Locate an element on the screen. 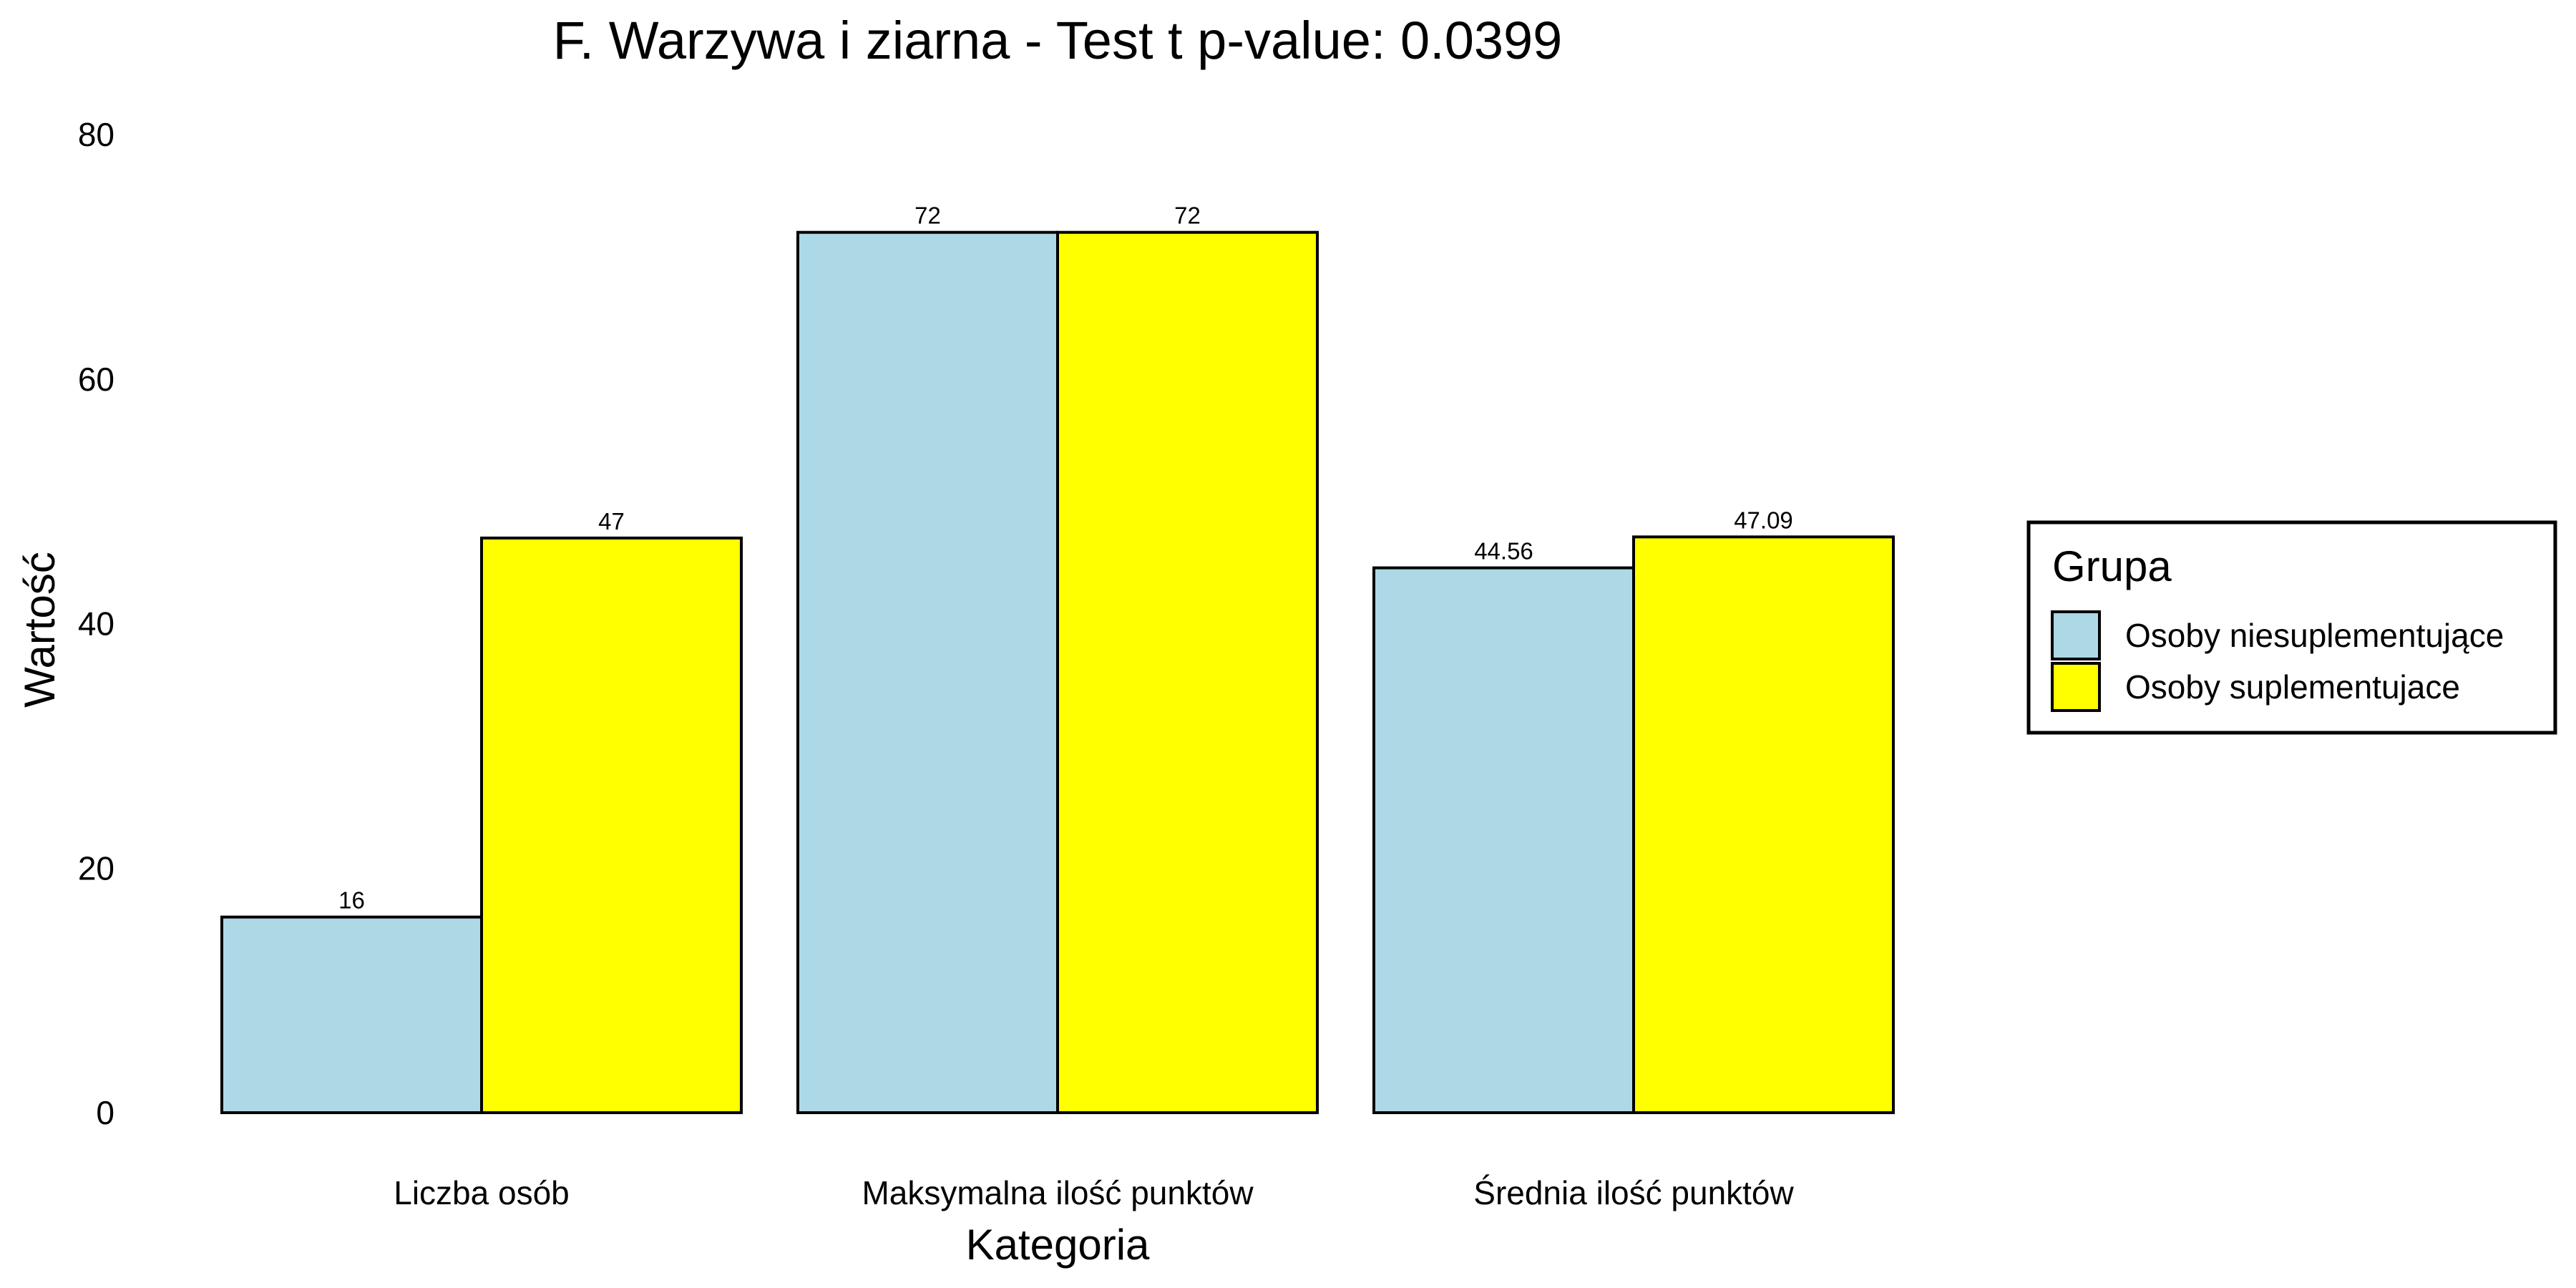 Image resolution: width=2576 pixels, height=1288 pixels. legend-box is located at coordinates (2291, 627).